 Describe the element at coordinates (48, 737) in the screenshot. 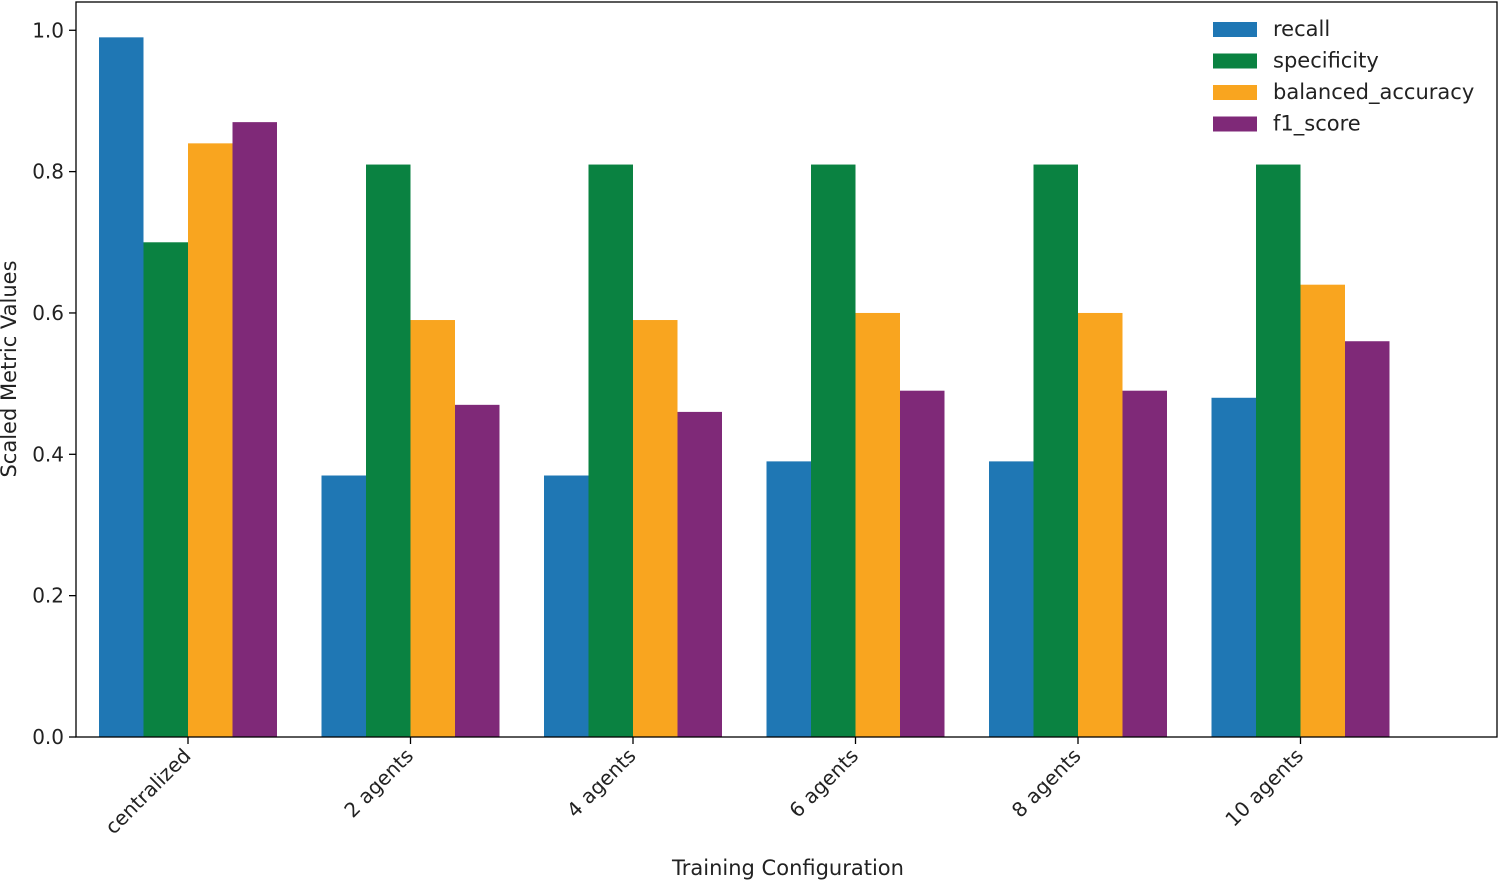

I see `y-tick-label: 0.0` at that location.